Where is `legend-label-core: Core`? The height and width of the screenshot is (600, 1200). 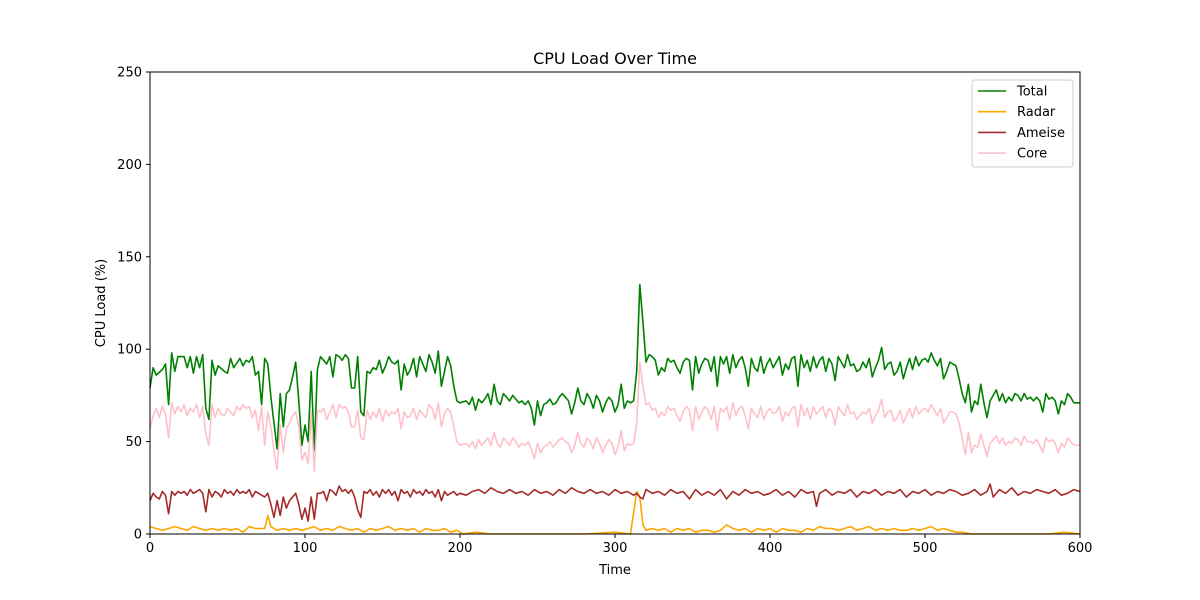 legend-label-core: Core is located at coordinates (1032, 154).